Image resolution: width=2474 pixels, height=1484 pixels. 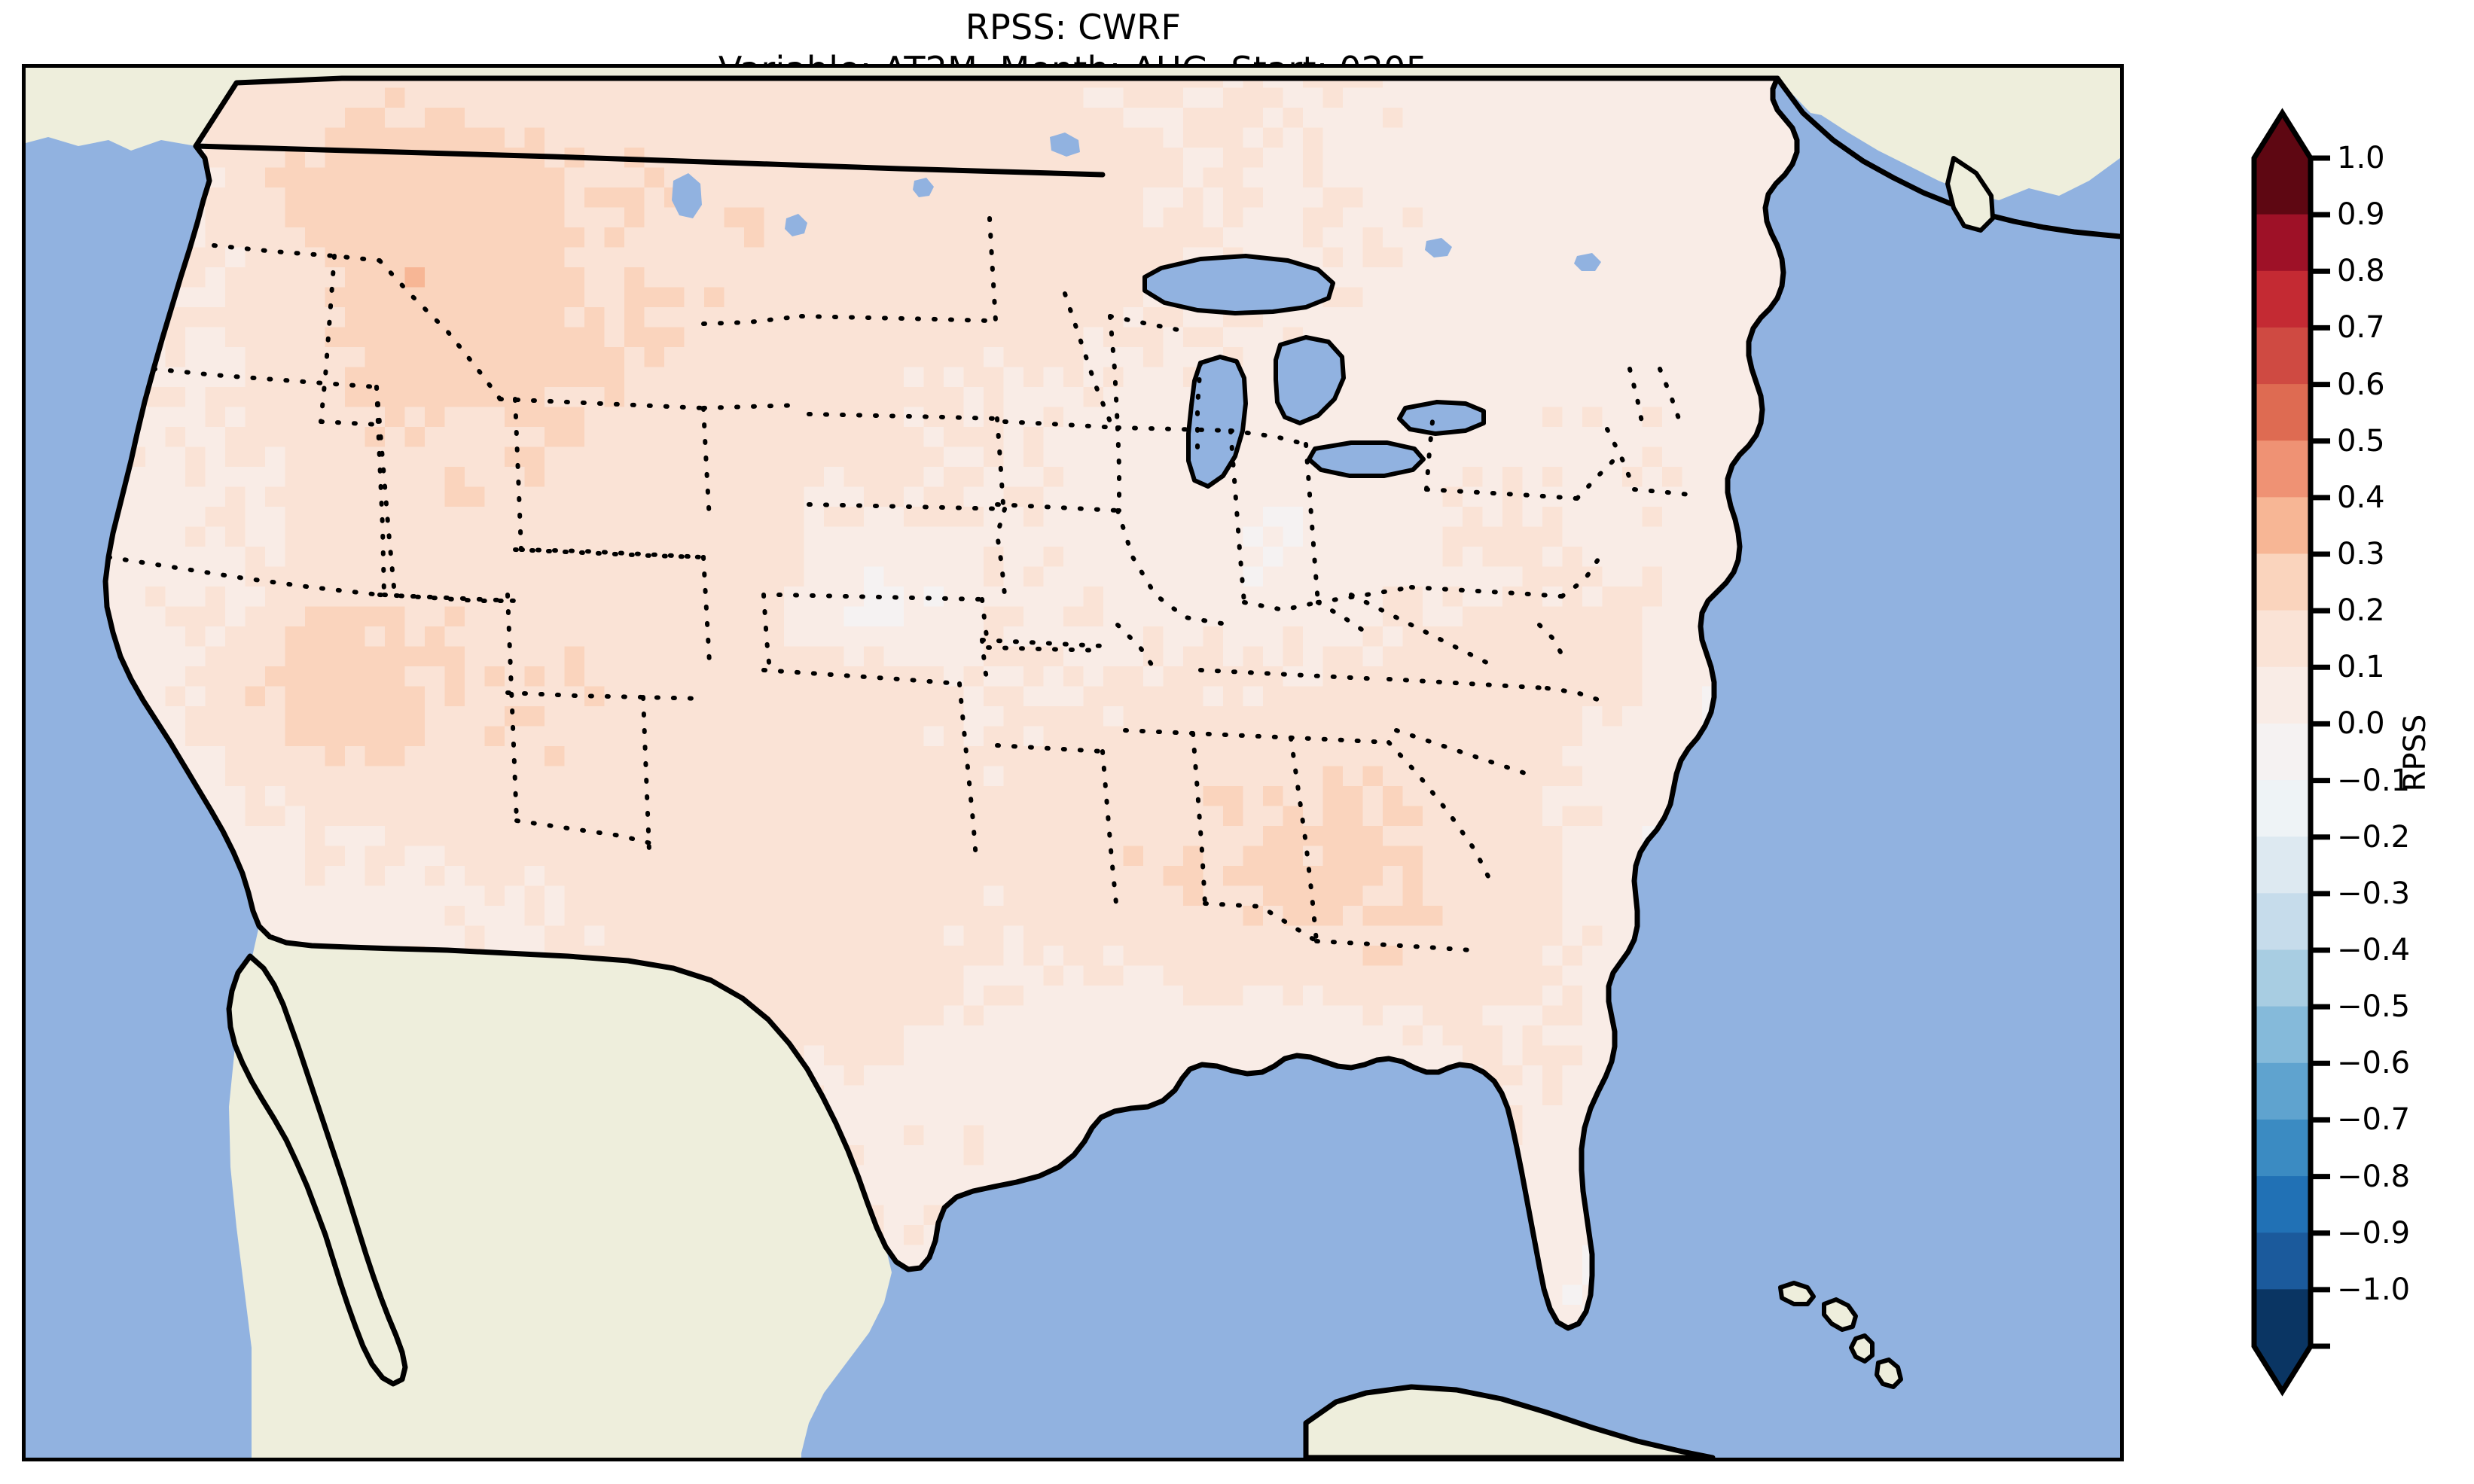 What do you see at coordinates (2361, 724) in the screenshot?
I see `colorbar-tick-label: 0.0` at bounding box center [2361, 724].